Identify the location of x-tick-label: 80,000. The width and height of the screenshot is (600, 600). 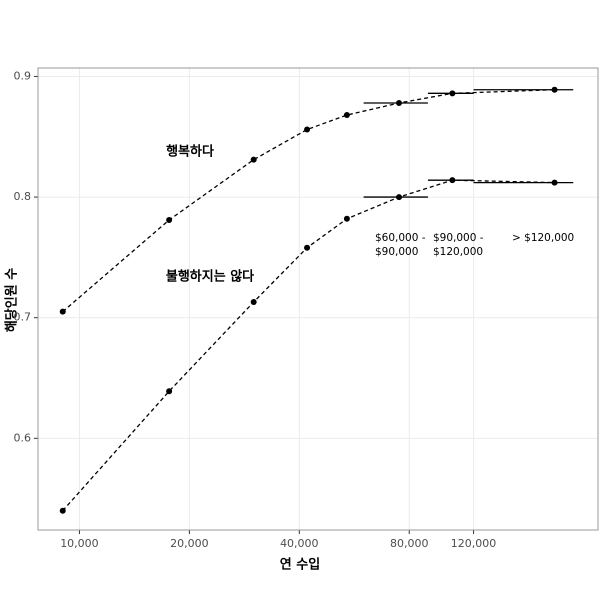
(409, 543).